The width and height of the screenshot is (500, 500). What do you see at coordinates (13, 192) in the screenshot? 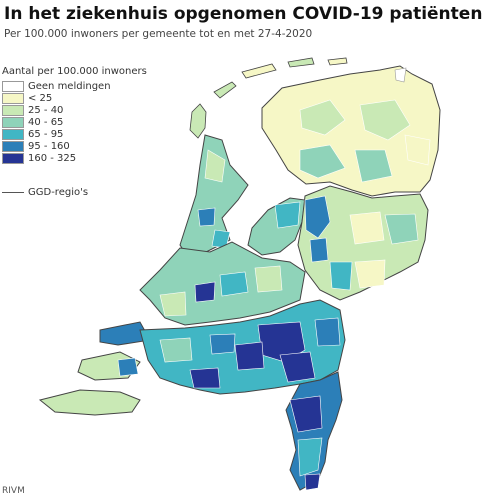
I see `region-line-symbol` at bounding box center [13, 192].